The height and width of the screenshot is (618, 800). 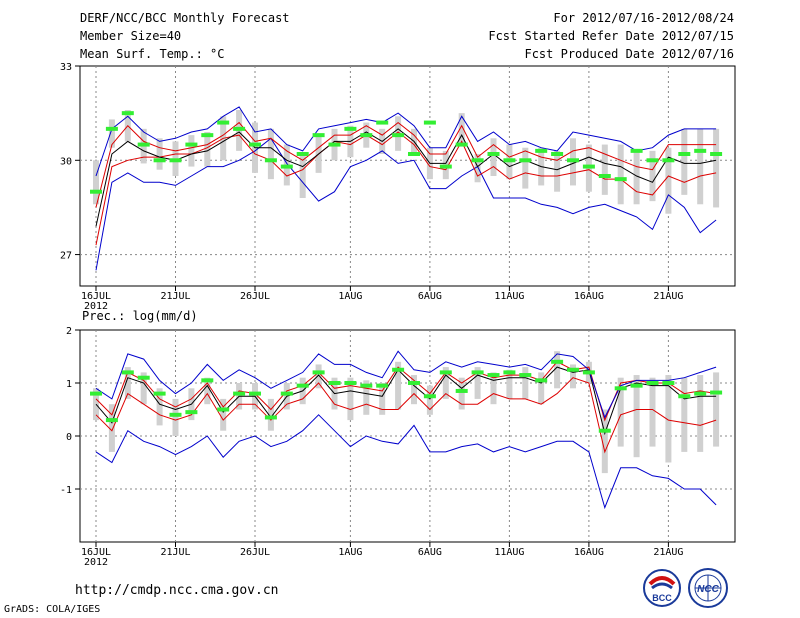 I want to click on temp-xtick-label: 16JUL, so click(x=96, y=296).